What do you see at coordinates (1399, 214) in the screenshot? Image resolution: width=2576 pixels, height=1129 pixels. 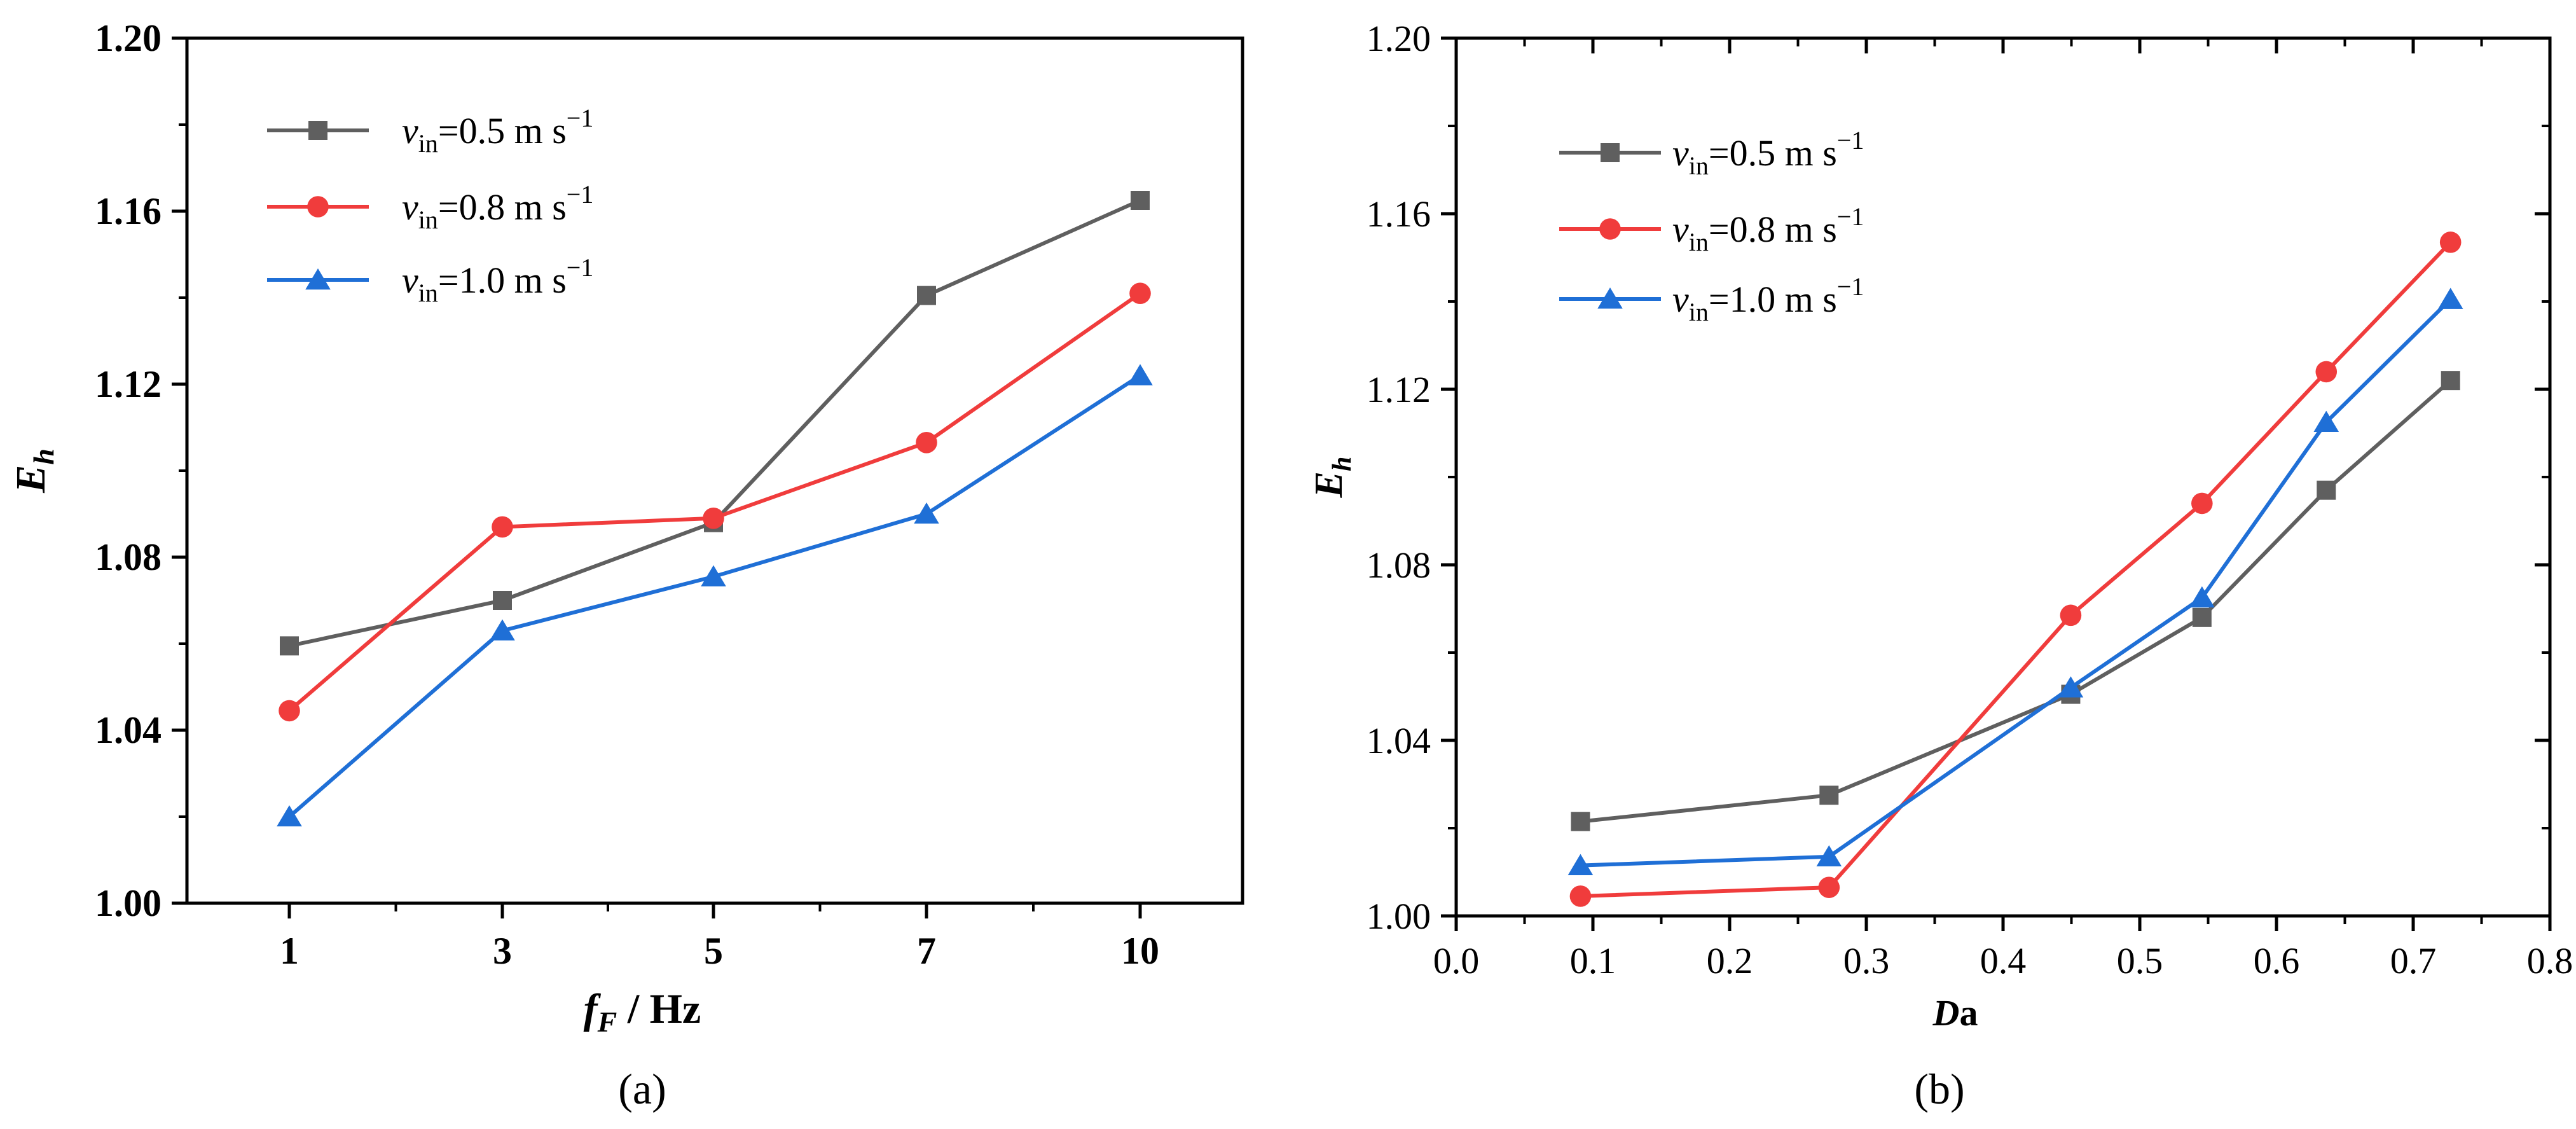 I see `y-tick-label-b: 1.16` at bounding box center [1399, 214].